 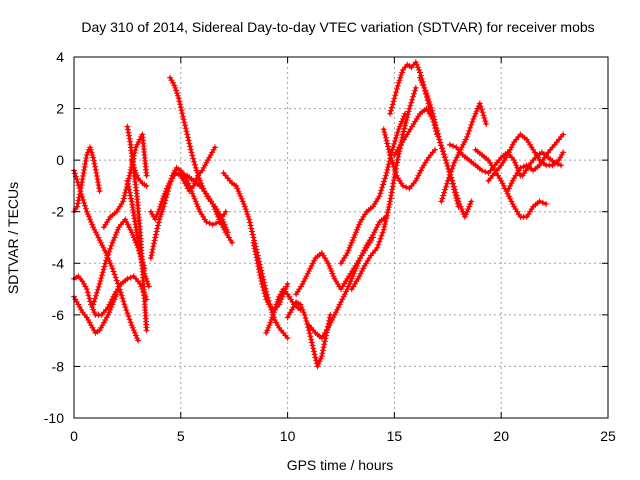 I want to click on x-axis-label: GPS time / hours, so click(x=340, y=465).